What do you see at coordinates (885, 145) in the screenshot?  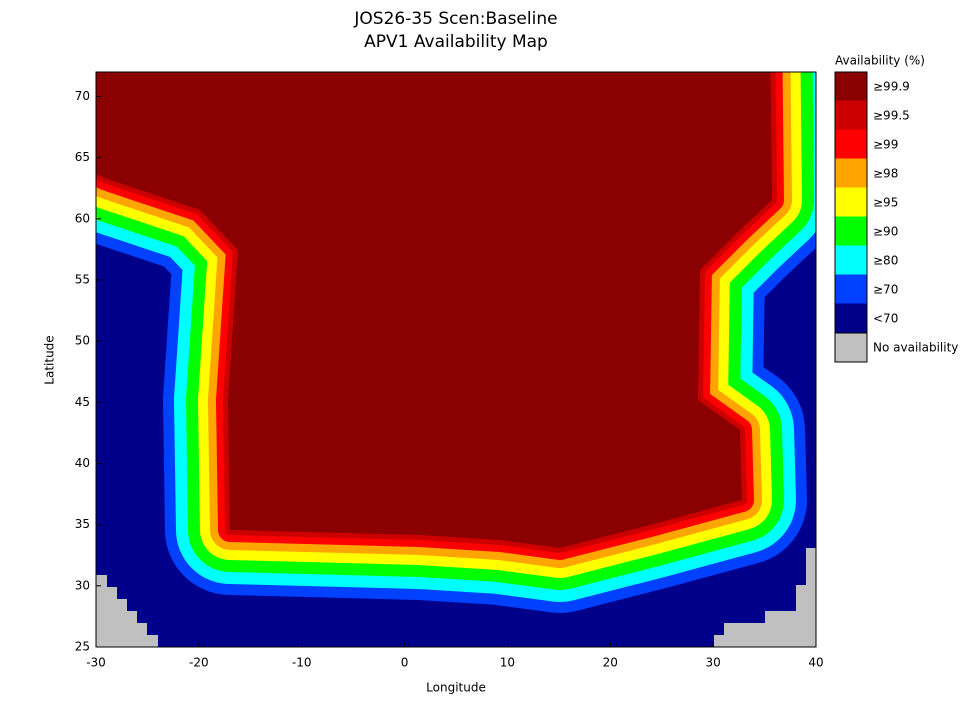 I see `legend-label: ≥99` at bounding box center [885, 145].